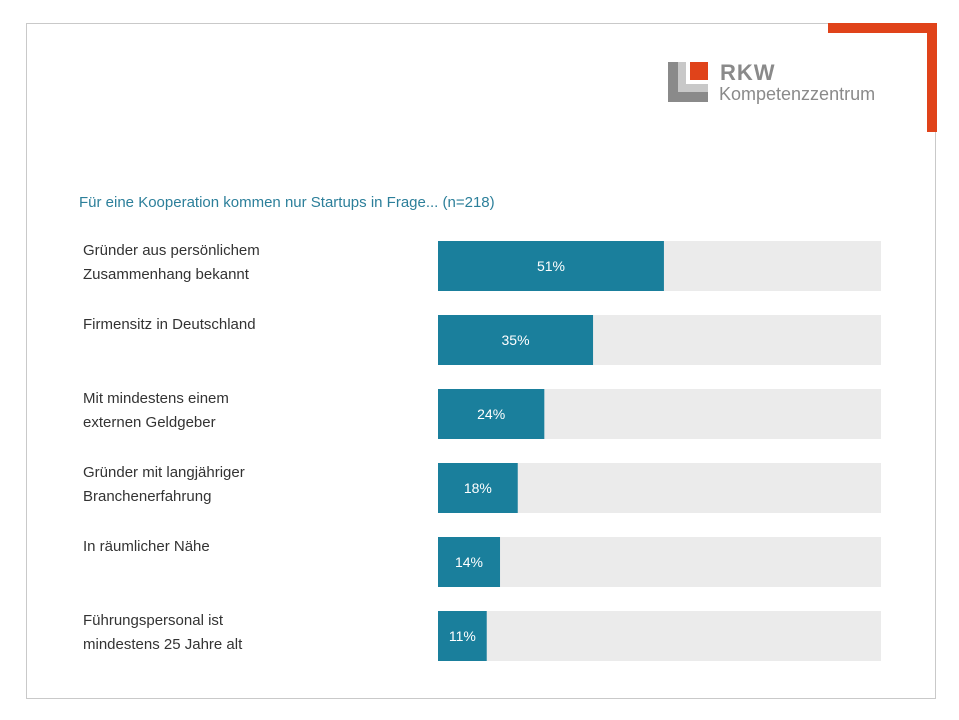 The width and height of the screenshot is (959, 720). What do you see at coordinates (153, 620) in the screenshot?
I see `category-label-line: Führungspersonal ist` at bounding box center [153, 620].